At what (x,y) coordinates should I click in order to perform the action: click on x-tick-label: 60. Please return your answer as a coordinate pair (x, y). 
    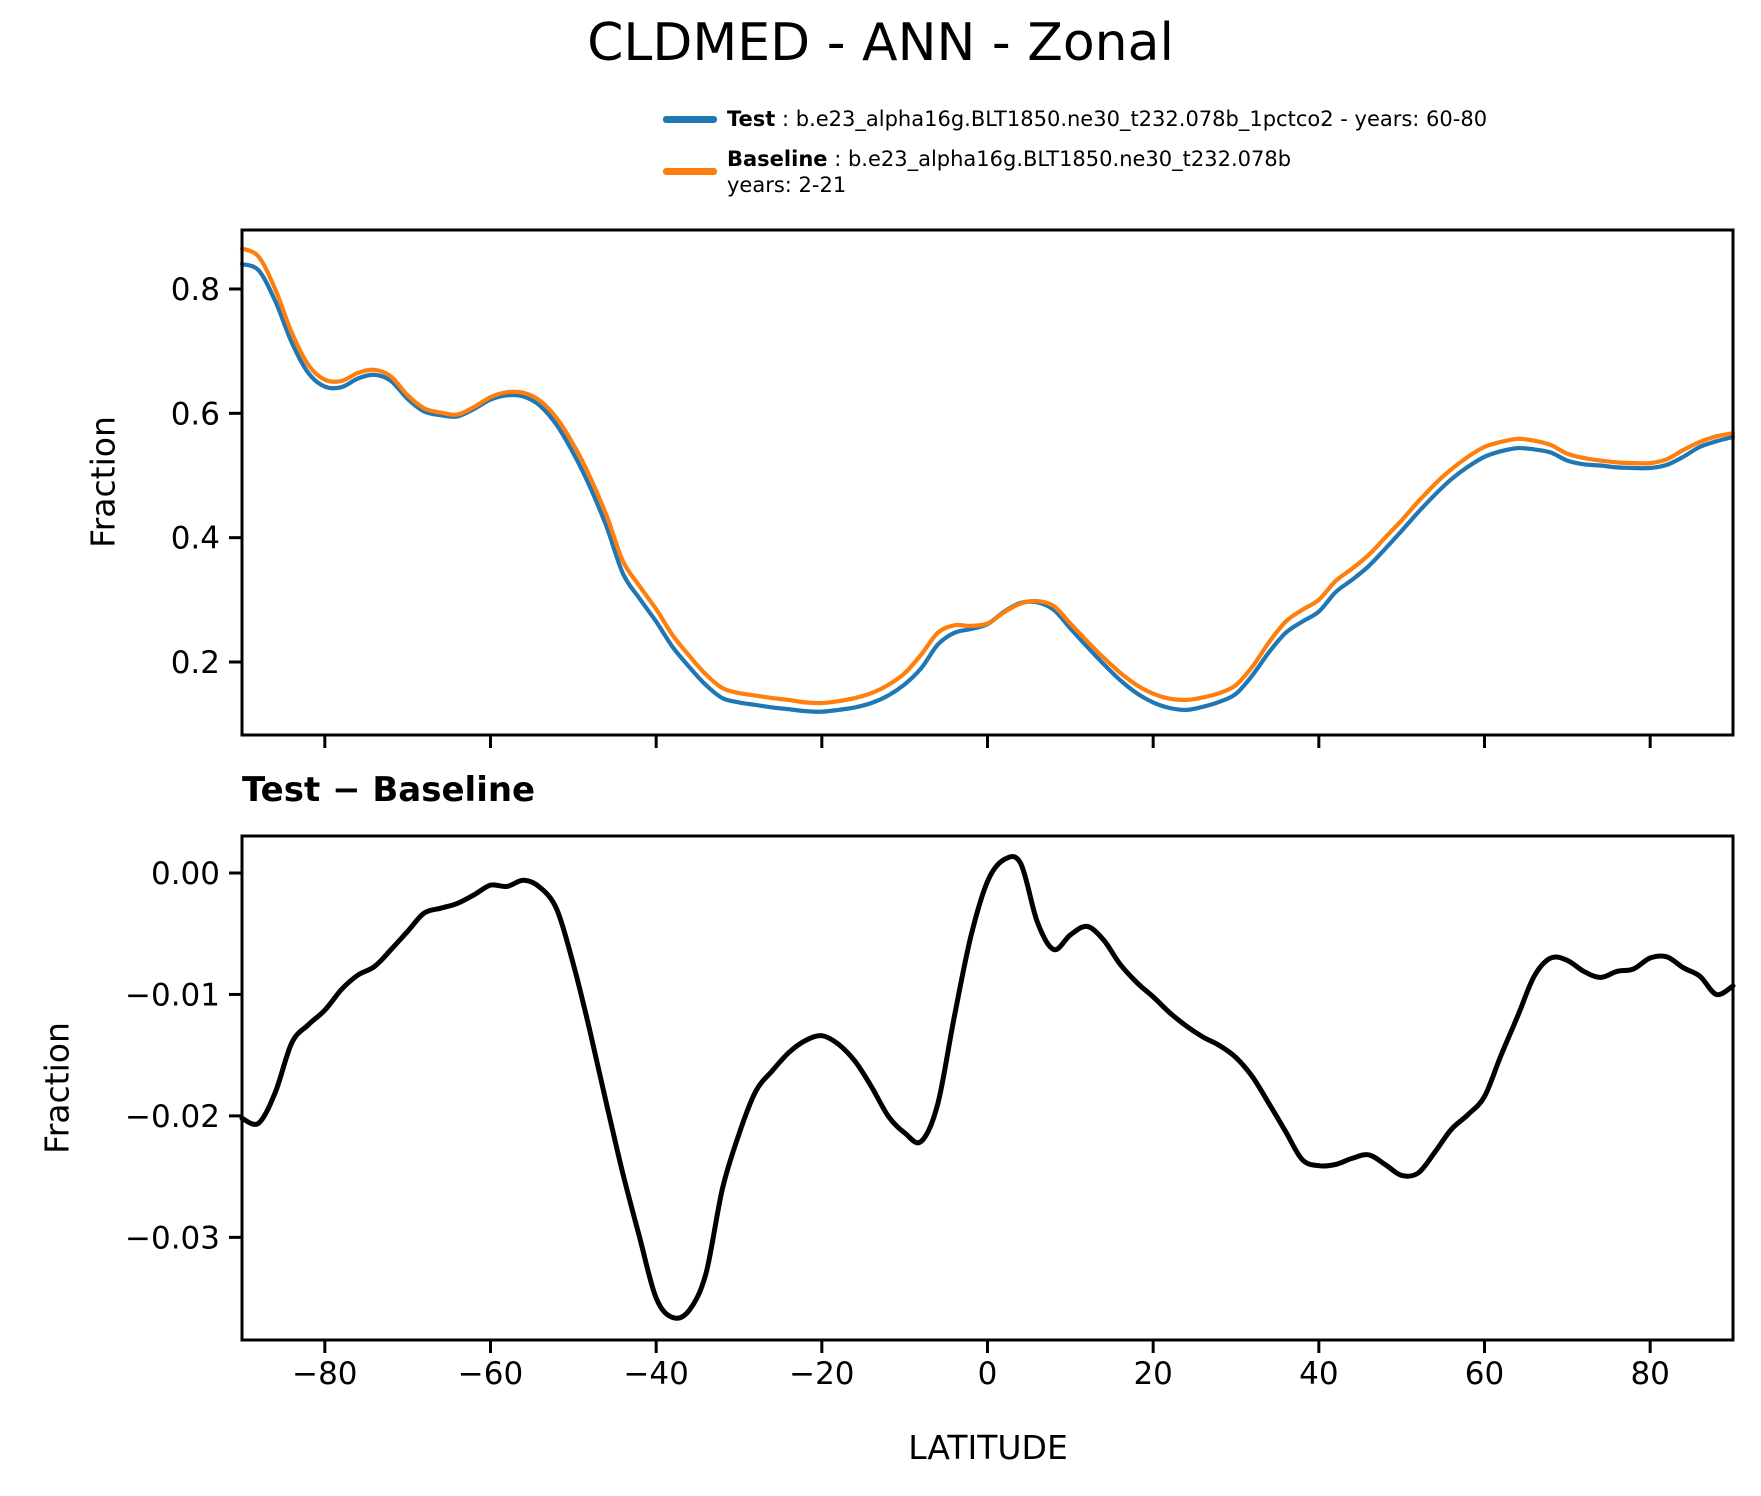
    Looking at the image, I should click on (1484, 1374).